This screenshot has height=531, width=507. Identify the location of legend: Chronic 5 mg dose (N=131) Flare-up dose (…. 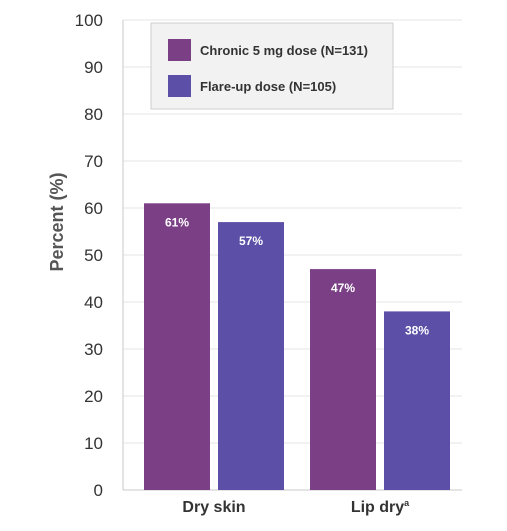
(272, 66).